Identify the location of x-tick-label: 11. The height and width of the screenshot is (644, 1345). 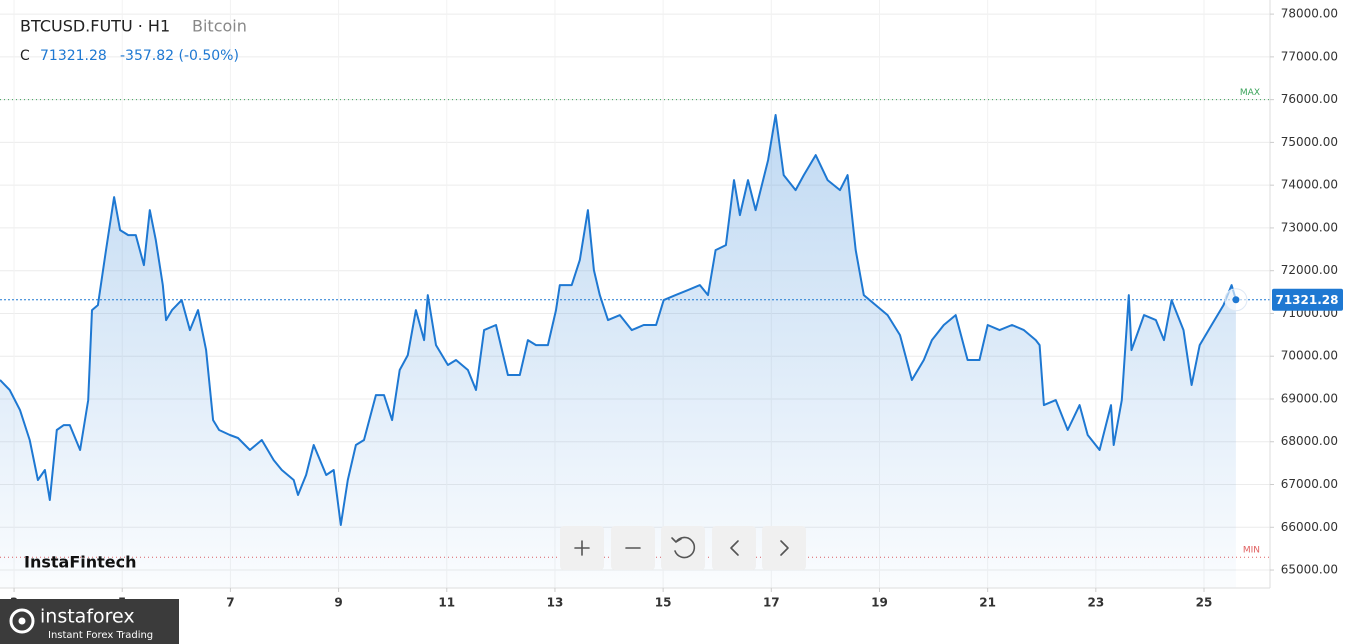
(446, 603).